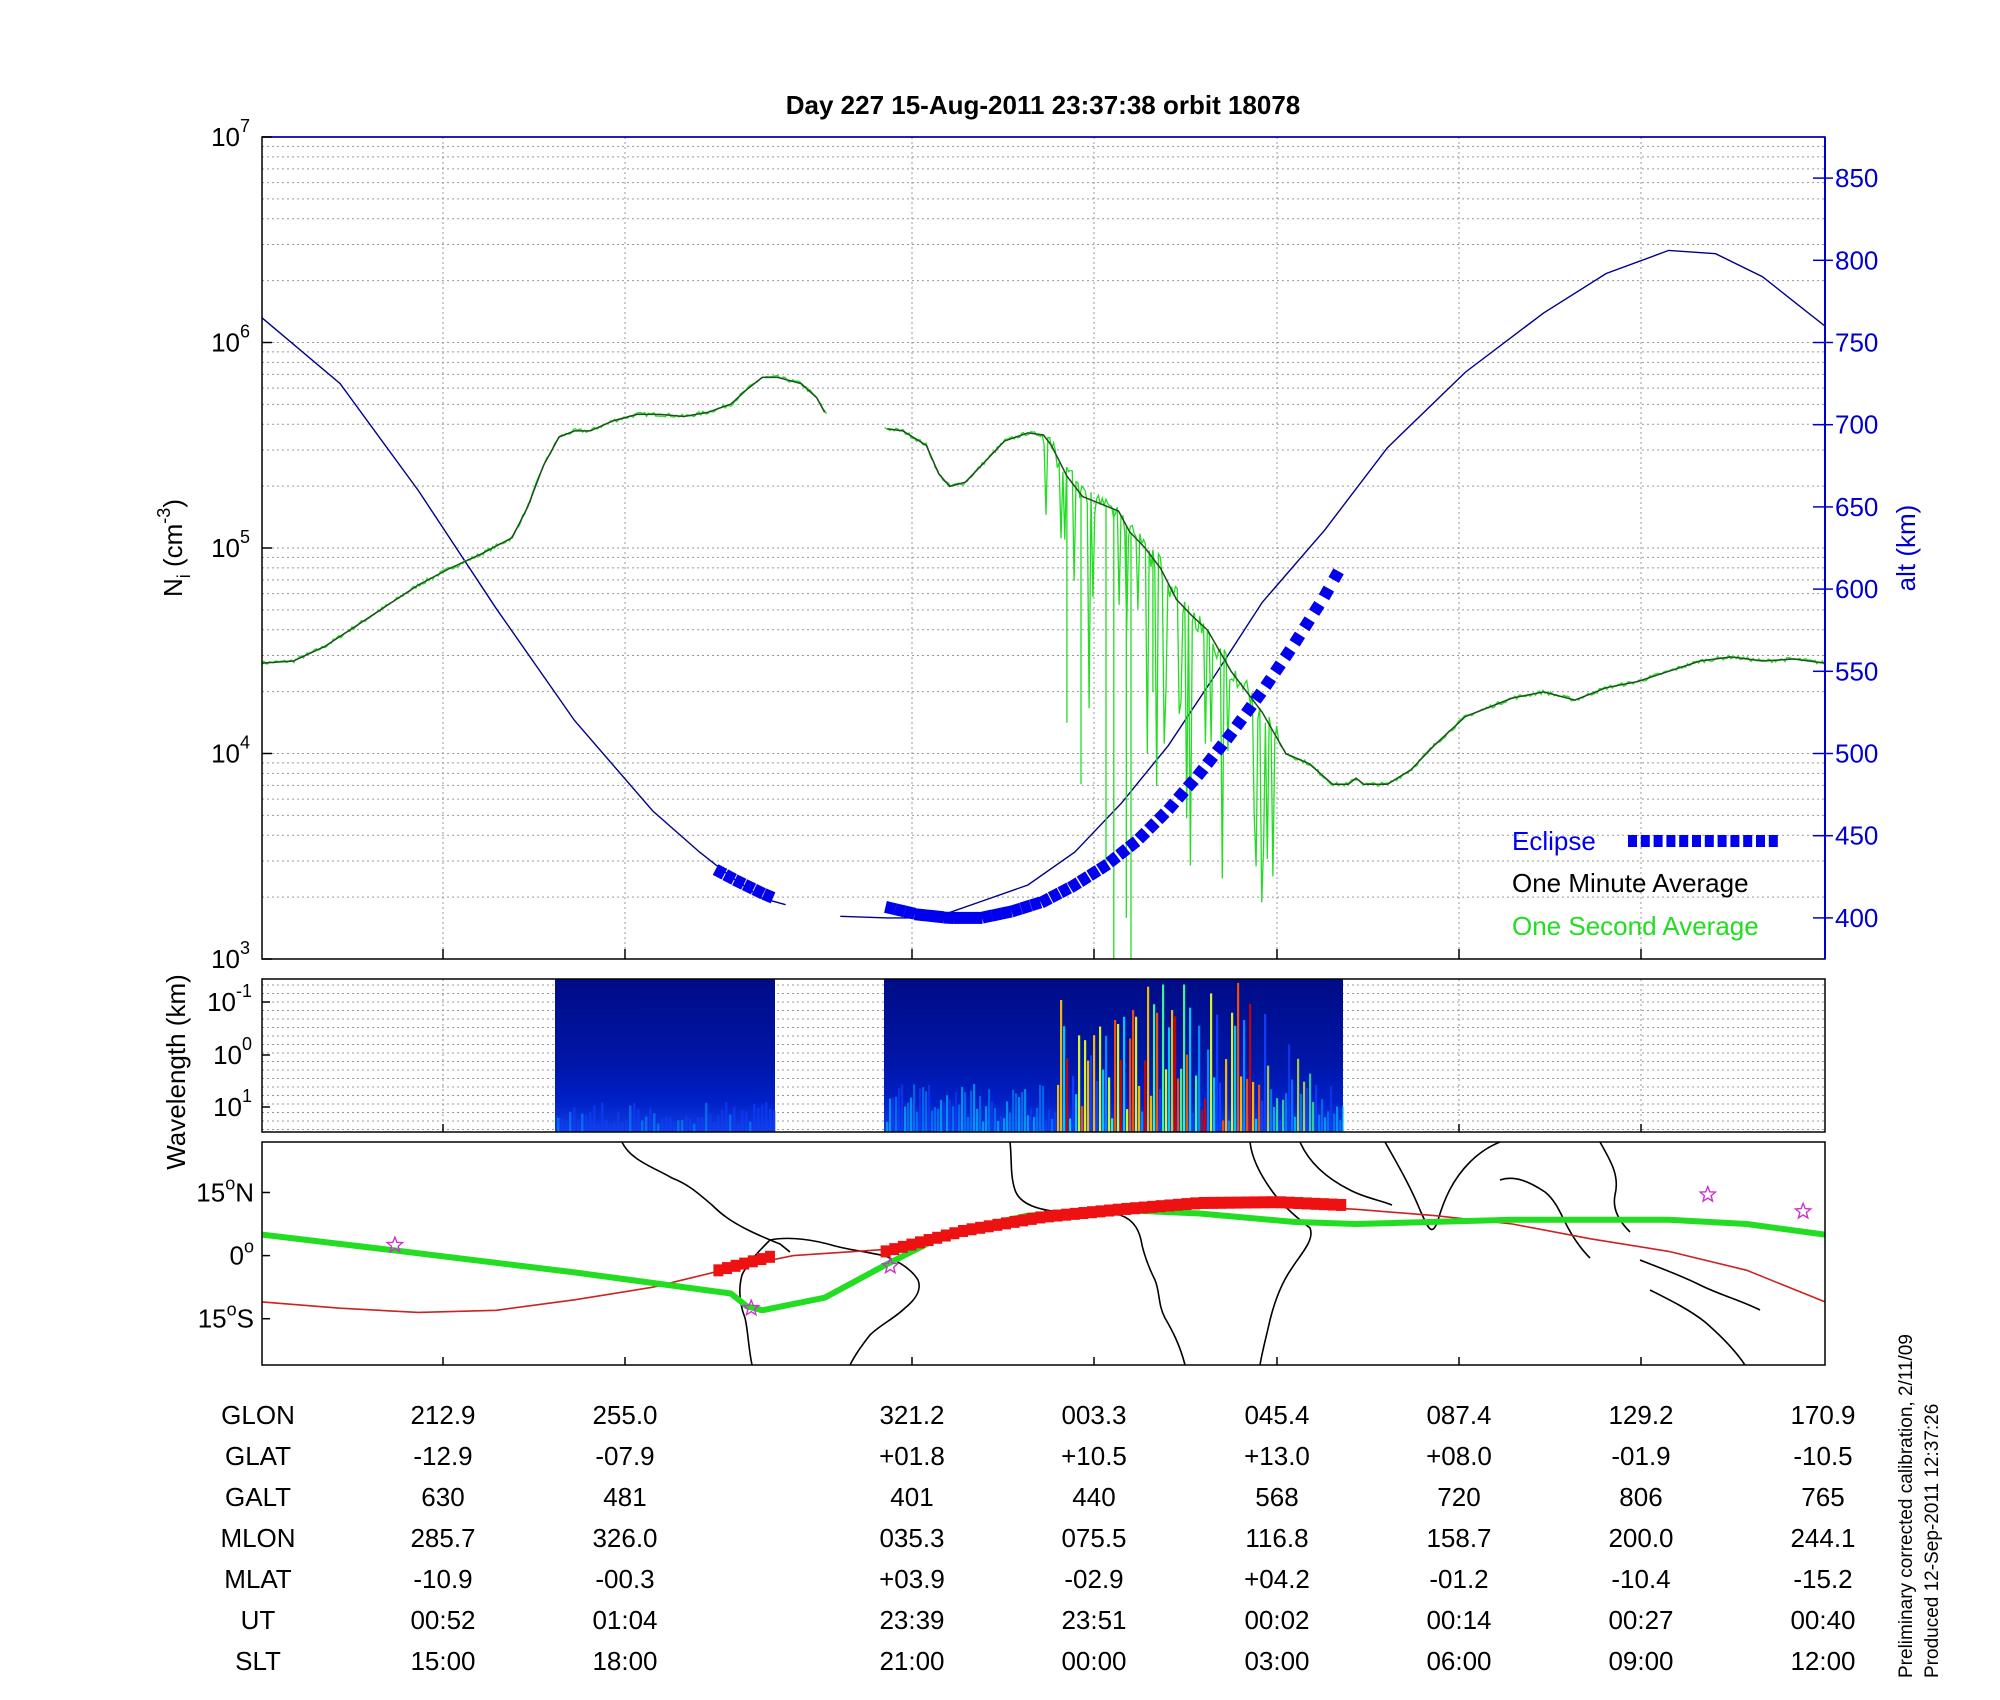 Image resolution: width=2000 pixels, height=1700 pixels. Describe the element at coordinates (230, 751) in the screenshot. I see `ni-y-tick-label: 10⁴` at that location.